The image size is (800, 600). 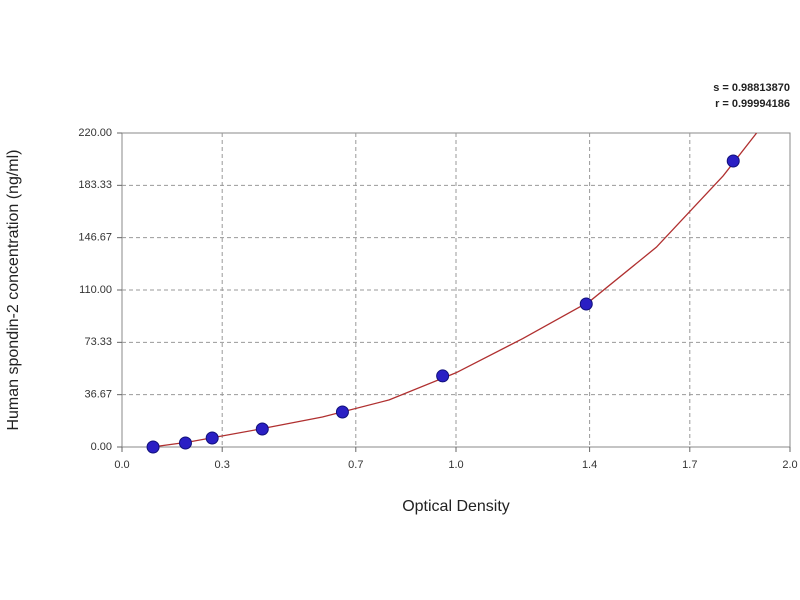 What do you see at coordinates (95, 133) in the screenshot?
I see `y-tick-label: 220.00` at bounding box center [95, 133].